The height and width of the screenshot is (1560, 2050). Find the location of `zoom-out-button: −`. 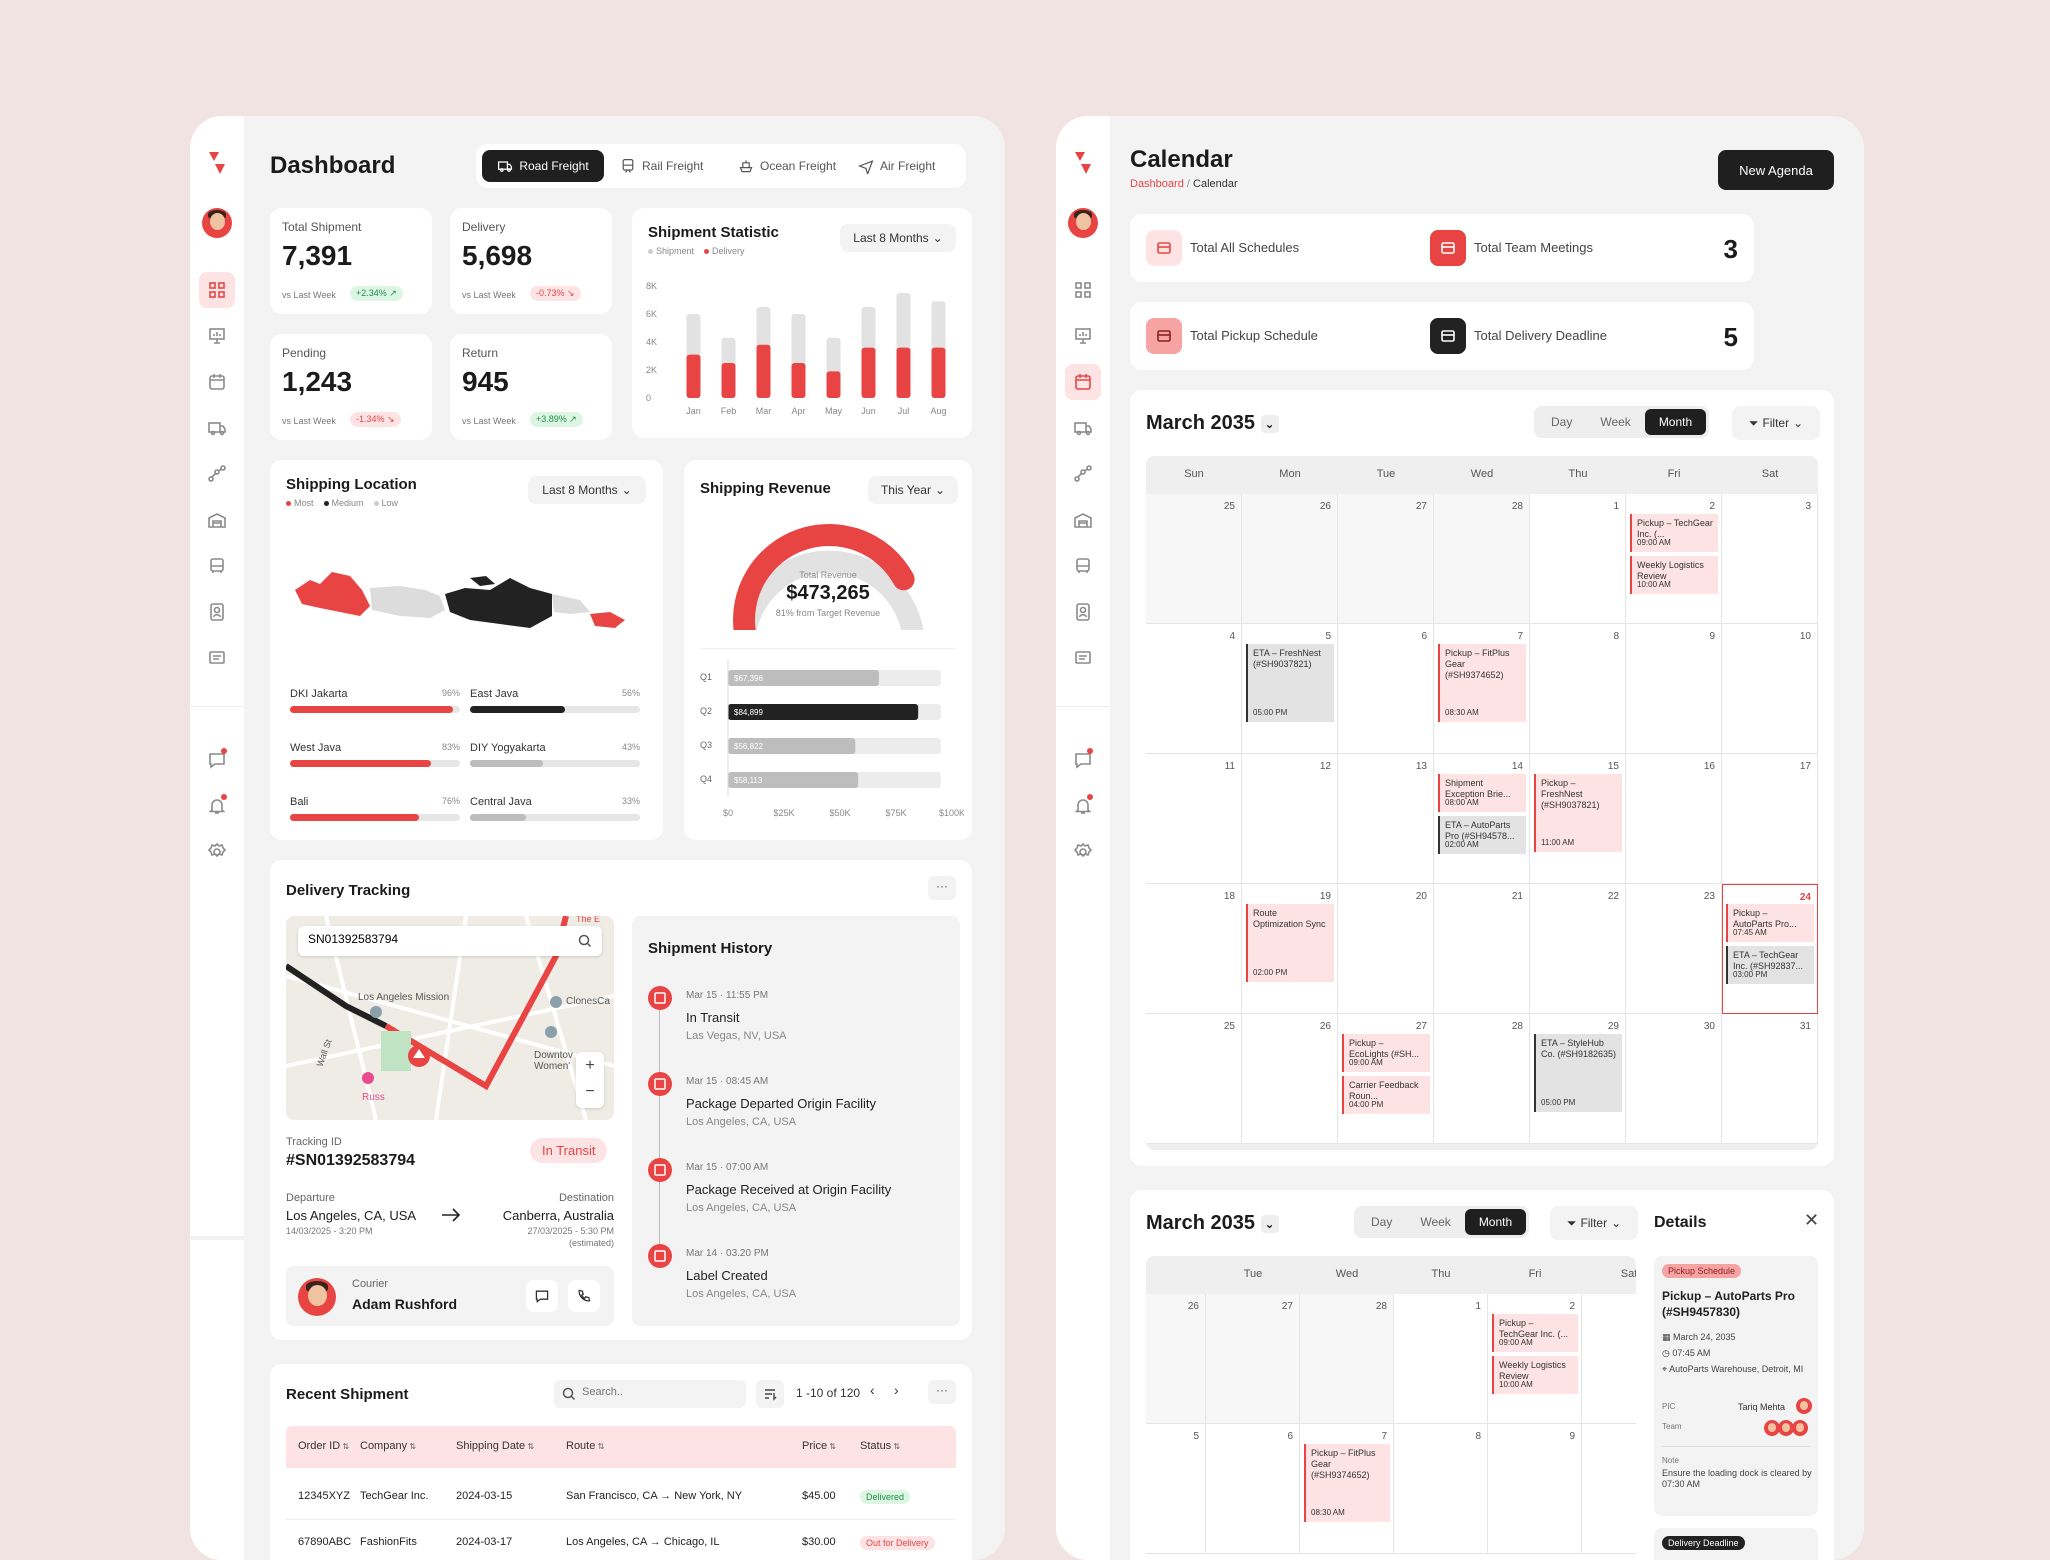

zoom-out-button: − is located at coordinates (590, 1091).